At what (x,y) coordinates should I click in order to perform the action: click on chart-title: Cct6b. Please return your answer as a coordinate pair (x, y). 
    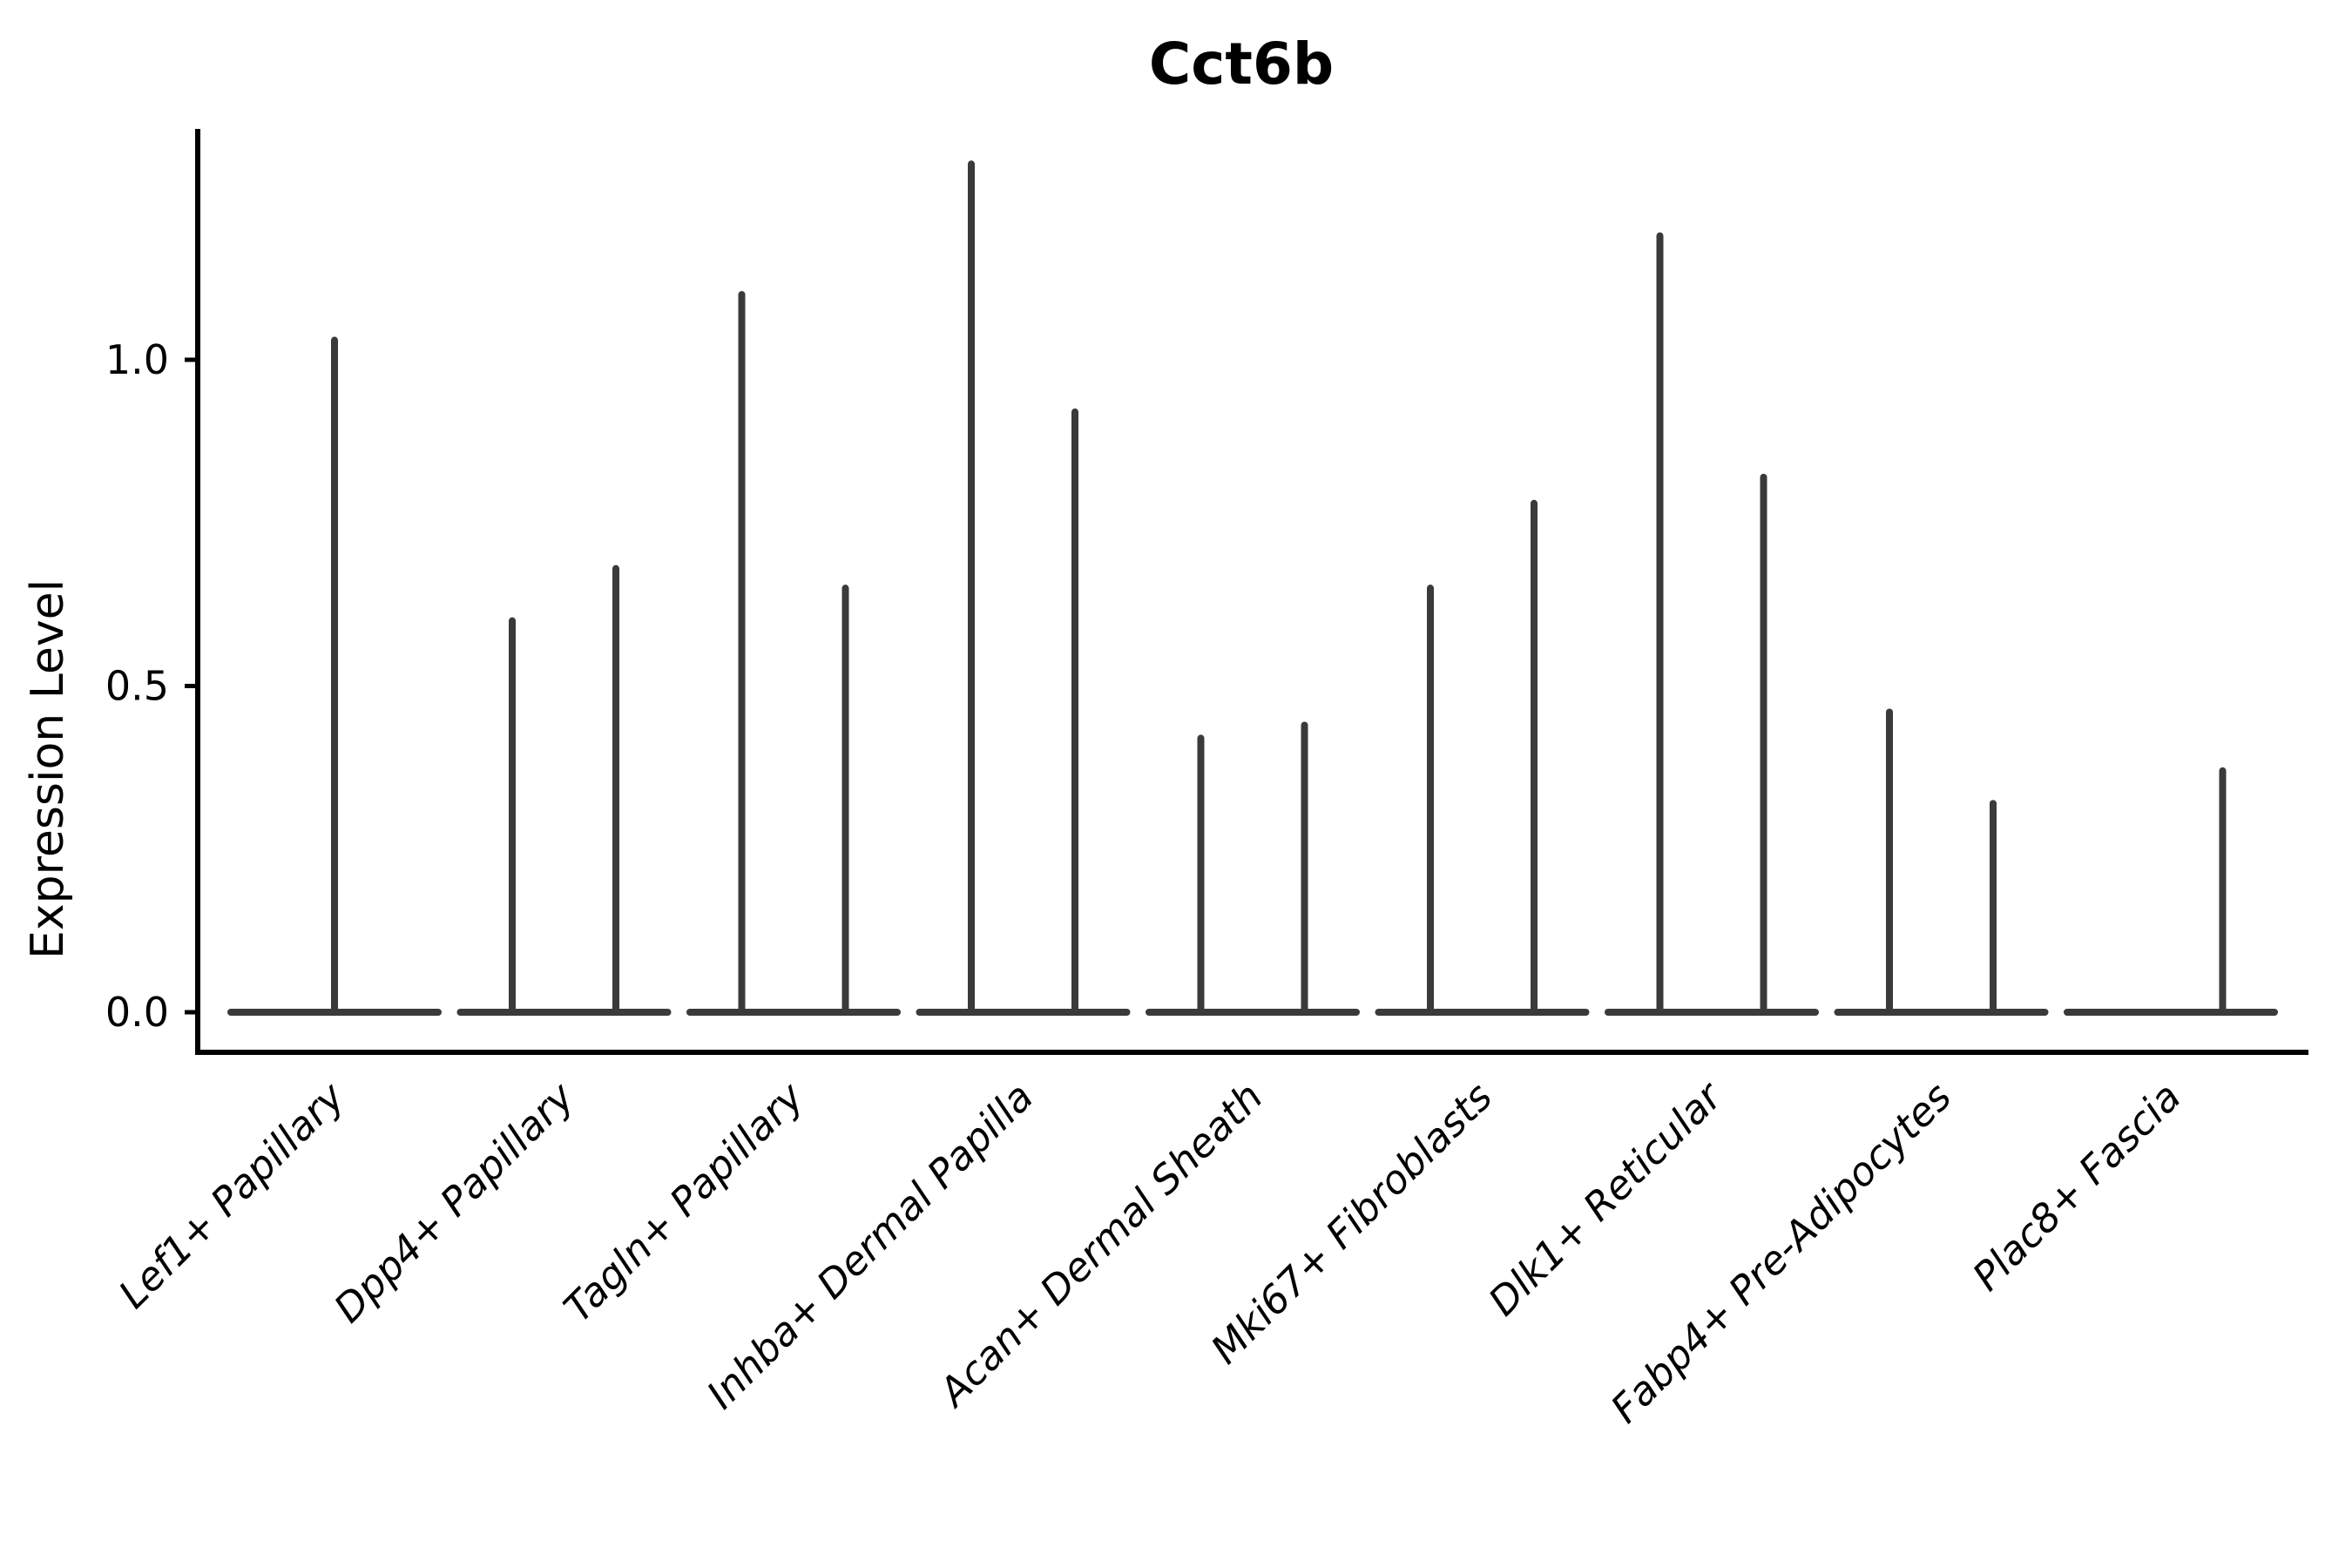
    Looking at the image, I should click on (1241, 64).